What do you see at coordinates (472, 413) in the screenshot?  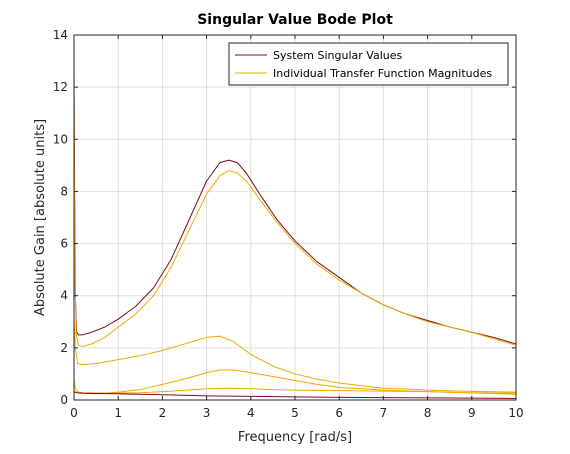 I see `x-tick-label: 9` at bounding box center [472, 413].